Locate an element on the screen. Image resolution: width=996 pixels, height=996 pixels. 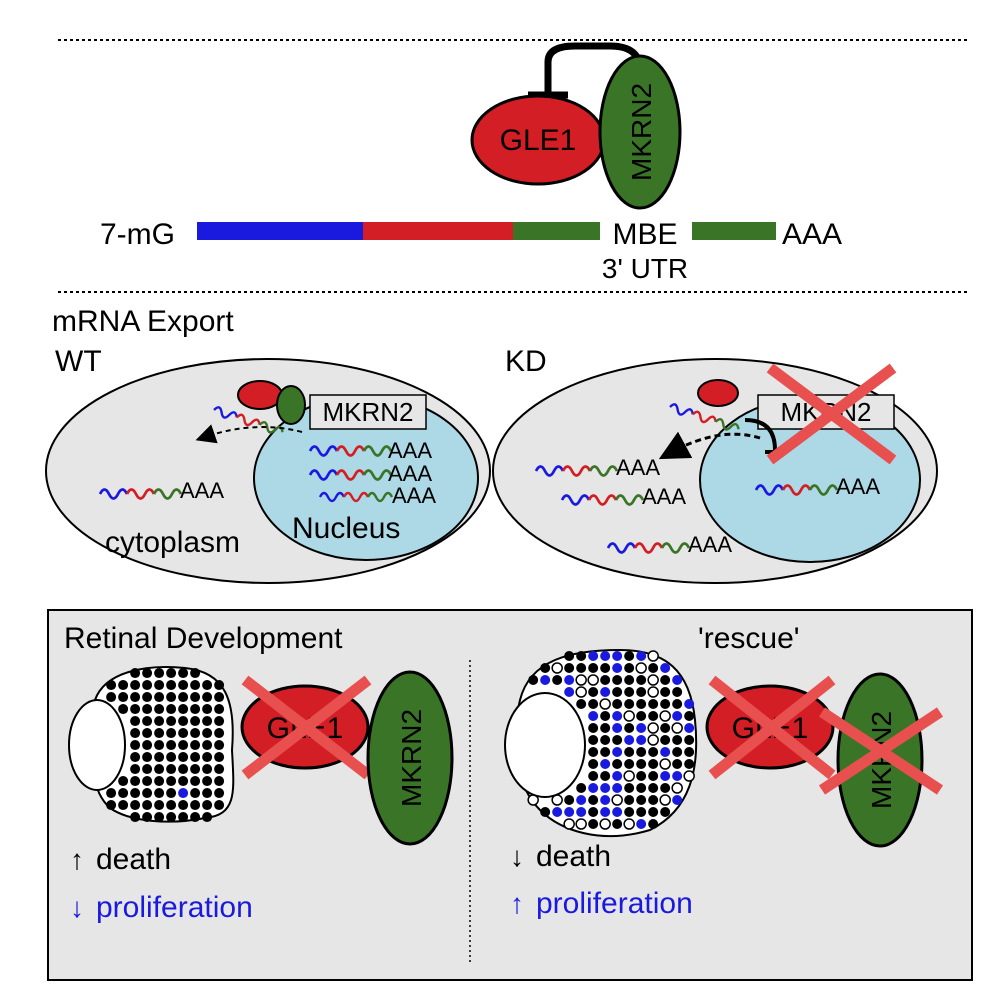
rescue-label: 'rescue' is located at coordinates (749, 638).